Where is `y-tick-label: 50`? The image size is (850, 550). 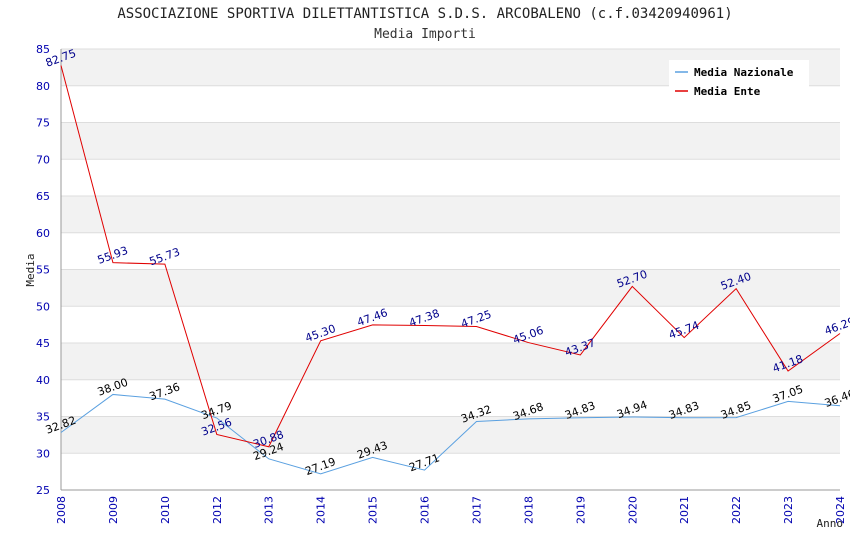 y-tick-label: 50 is located at coordinates (43, 306).